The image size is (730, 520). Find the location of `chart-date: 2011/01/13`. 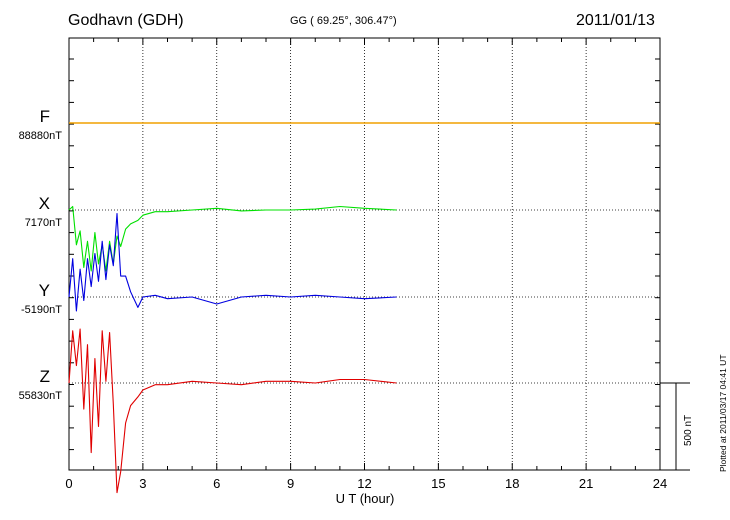

chart-date: 2011/01/13 is located at coordinates (615, 20).